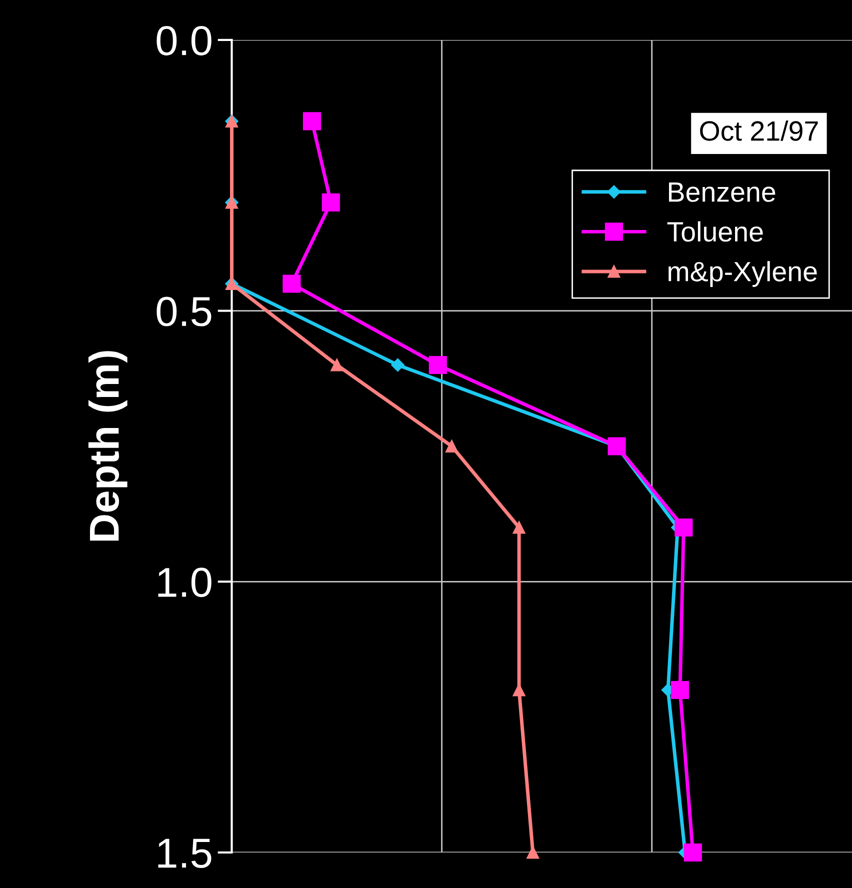 The image size is (852, 888). I want to click on legend-label: m&p-Xylene, so click(742, 274).